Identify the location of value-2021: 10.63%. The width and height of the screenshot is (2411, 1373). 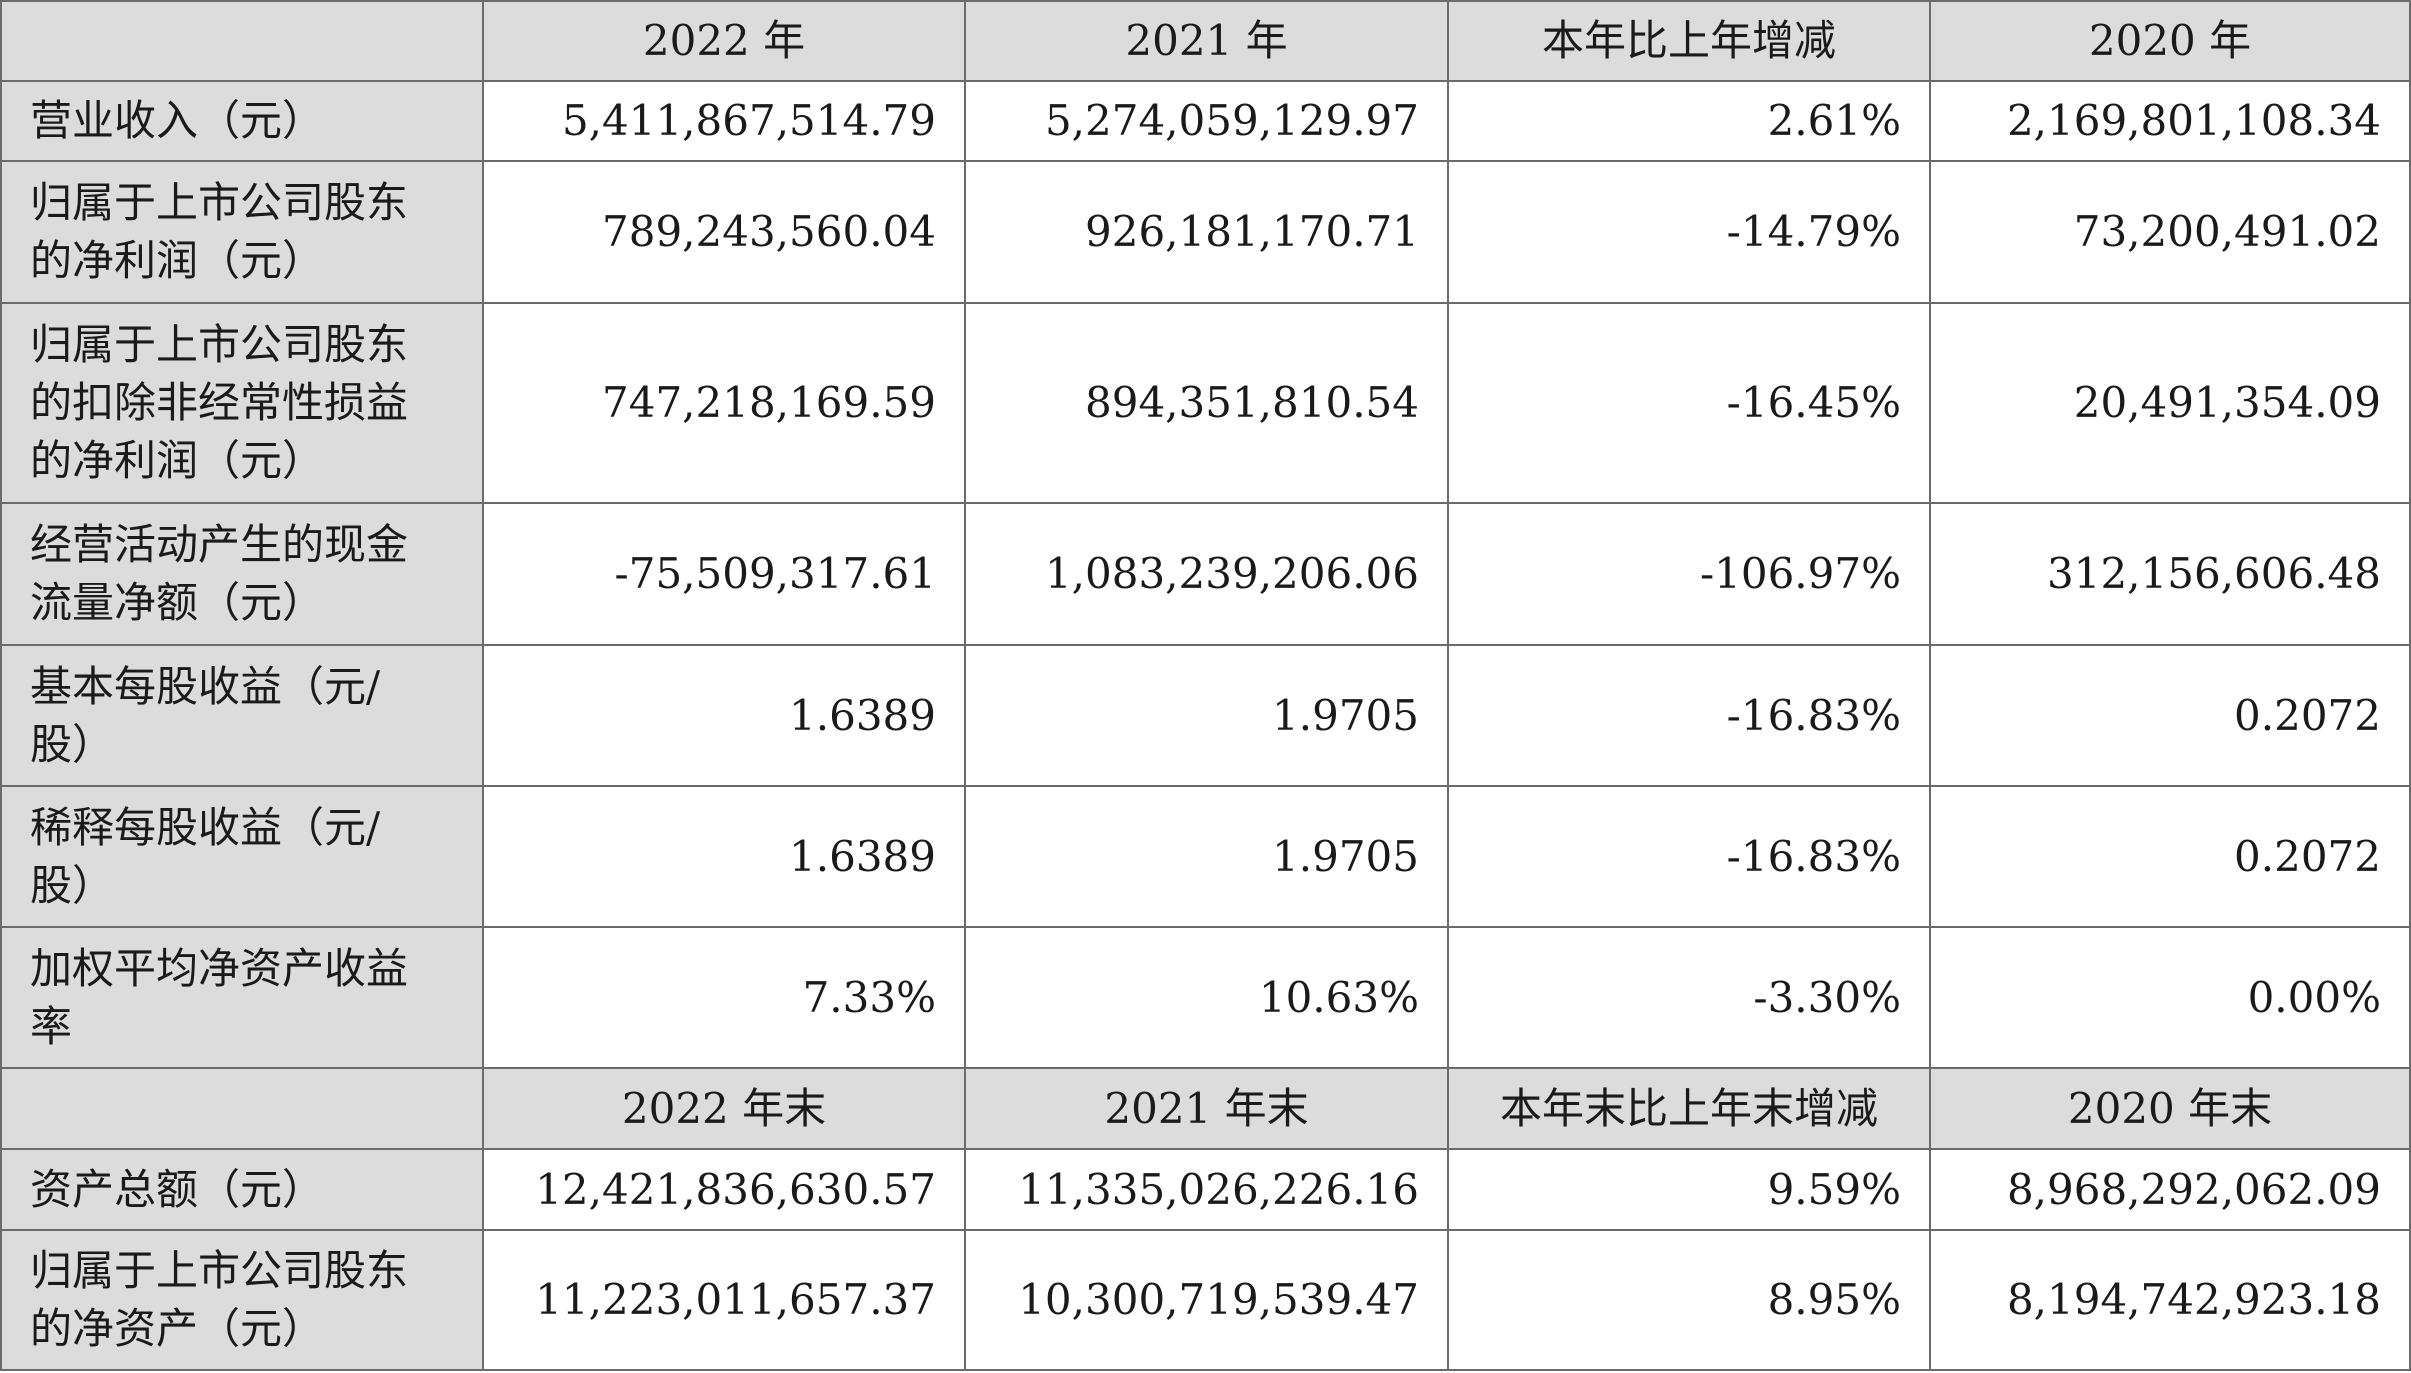
(1206, 997).